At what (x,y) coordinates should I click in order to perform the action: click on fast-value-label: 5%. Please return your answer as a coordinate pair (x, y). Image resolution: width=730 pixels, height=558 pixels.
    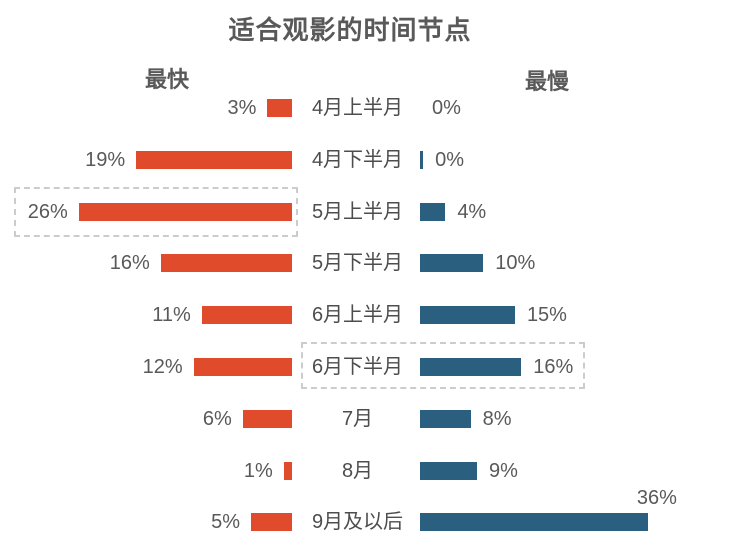
    Looking at the image, I should click on (225, 522).